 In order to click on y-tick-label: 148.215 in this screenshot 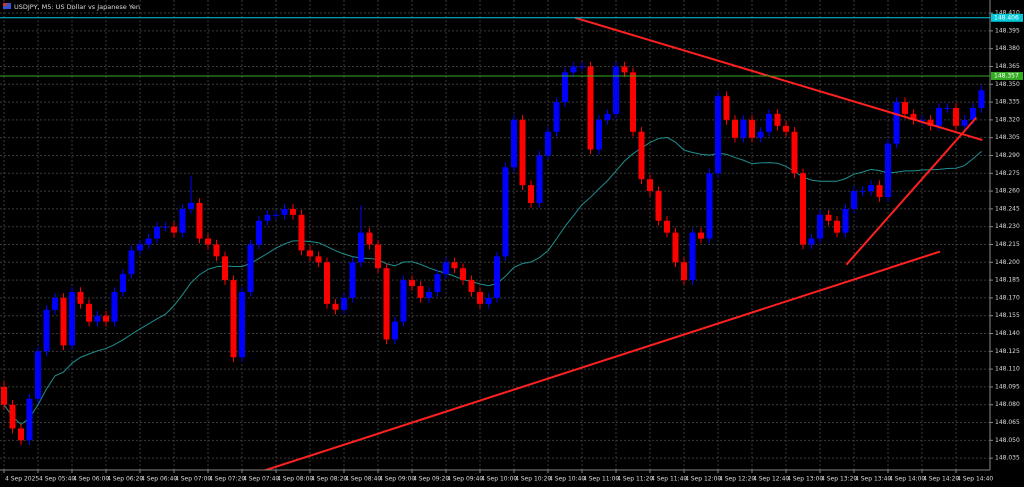, I will do `click(1007, 244)`.